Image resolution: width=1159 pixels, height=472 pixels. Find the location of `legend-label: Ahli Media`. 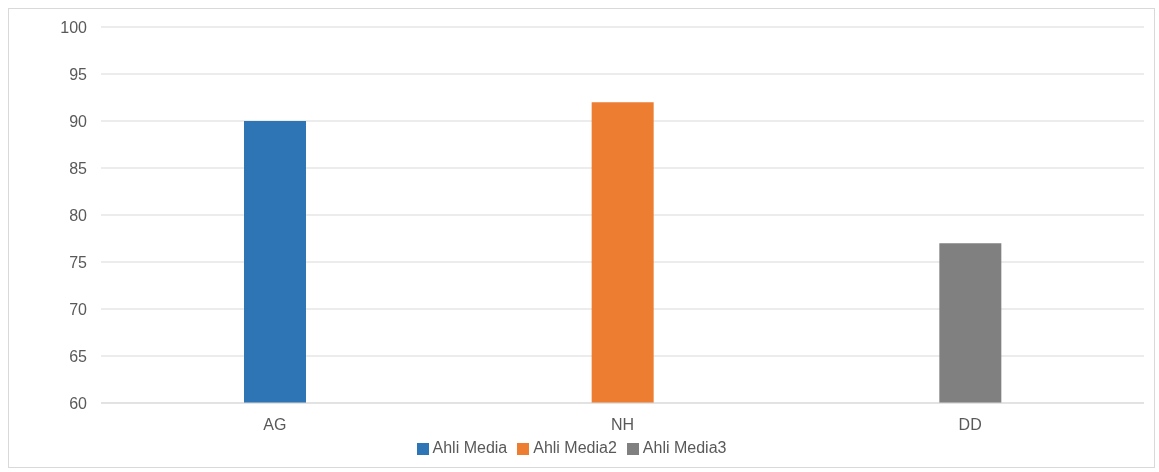

legend-label: Ahli Media is located at coordinates (470, 447).